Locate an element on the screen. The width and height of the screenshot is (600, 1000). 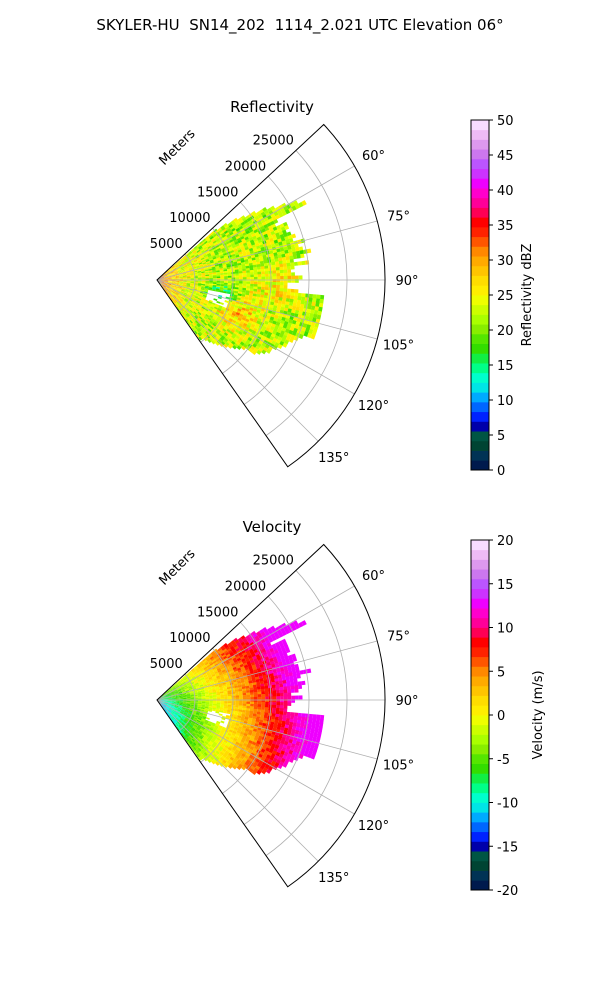
range-tick-label: 20000 is located at coordinates (245, 166).